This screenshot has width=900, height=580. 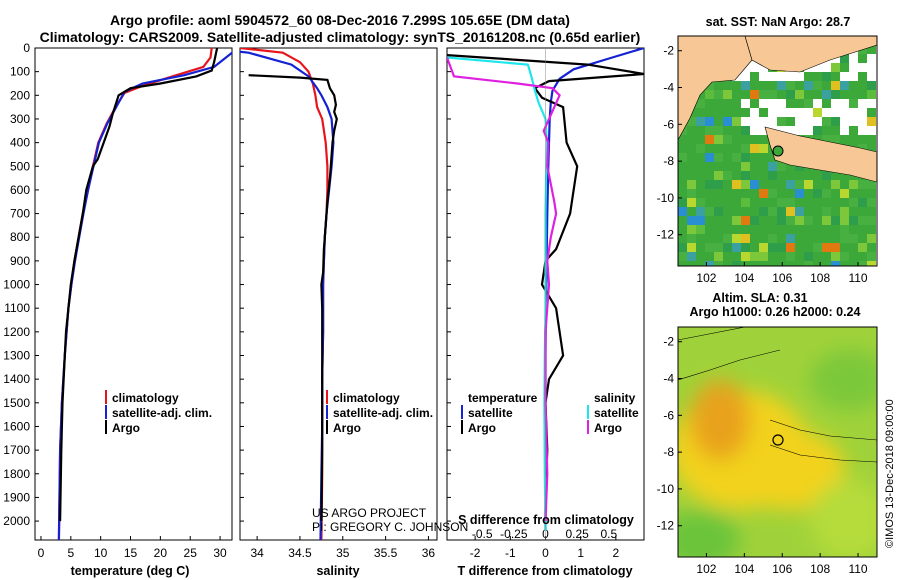 I want to click on depth-tick-label: 1800, so click(x=16, y=474).